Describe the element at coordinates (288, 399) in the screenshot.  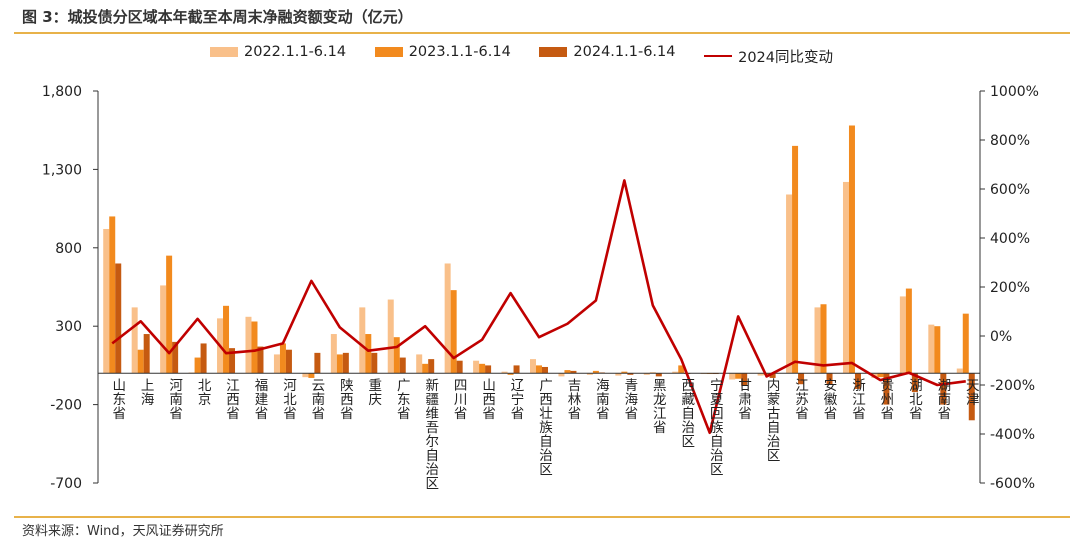
I see `category-label-6: 河北省` at that location.